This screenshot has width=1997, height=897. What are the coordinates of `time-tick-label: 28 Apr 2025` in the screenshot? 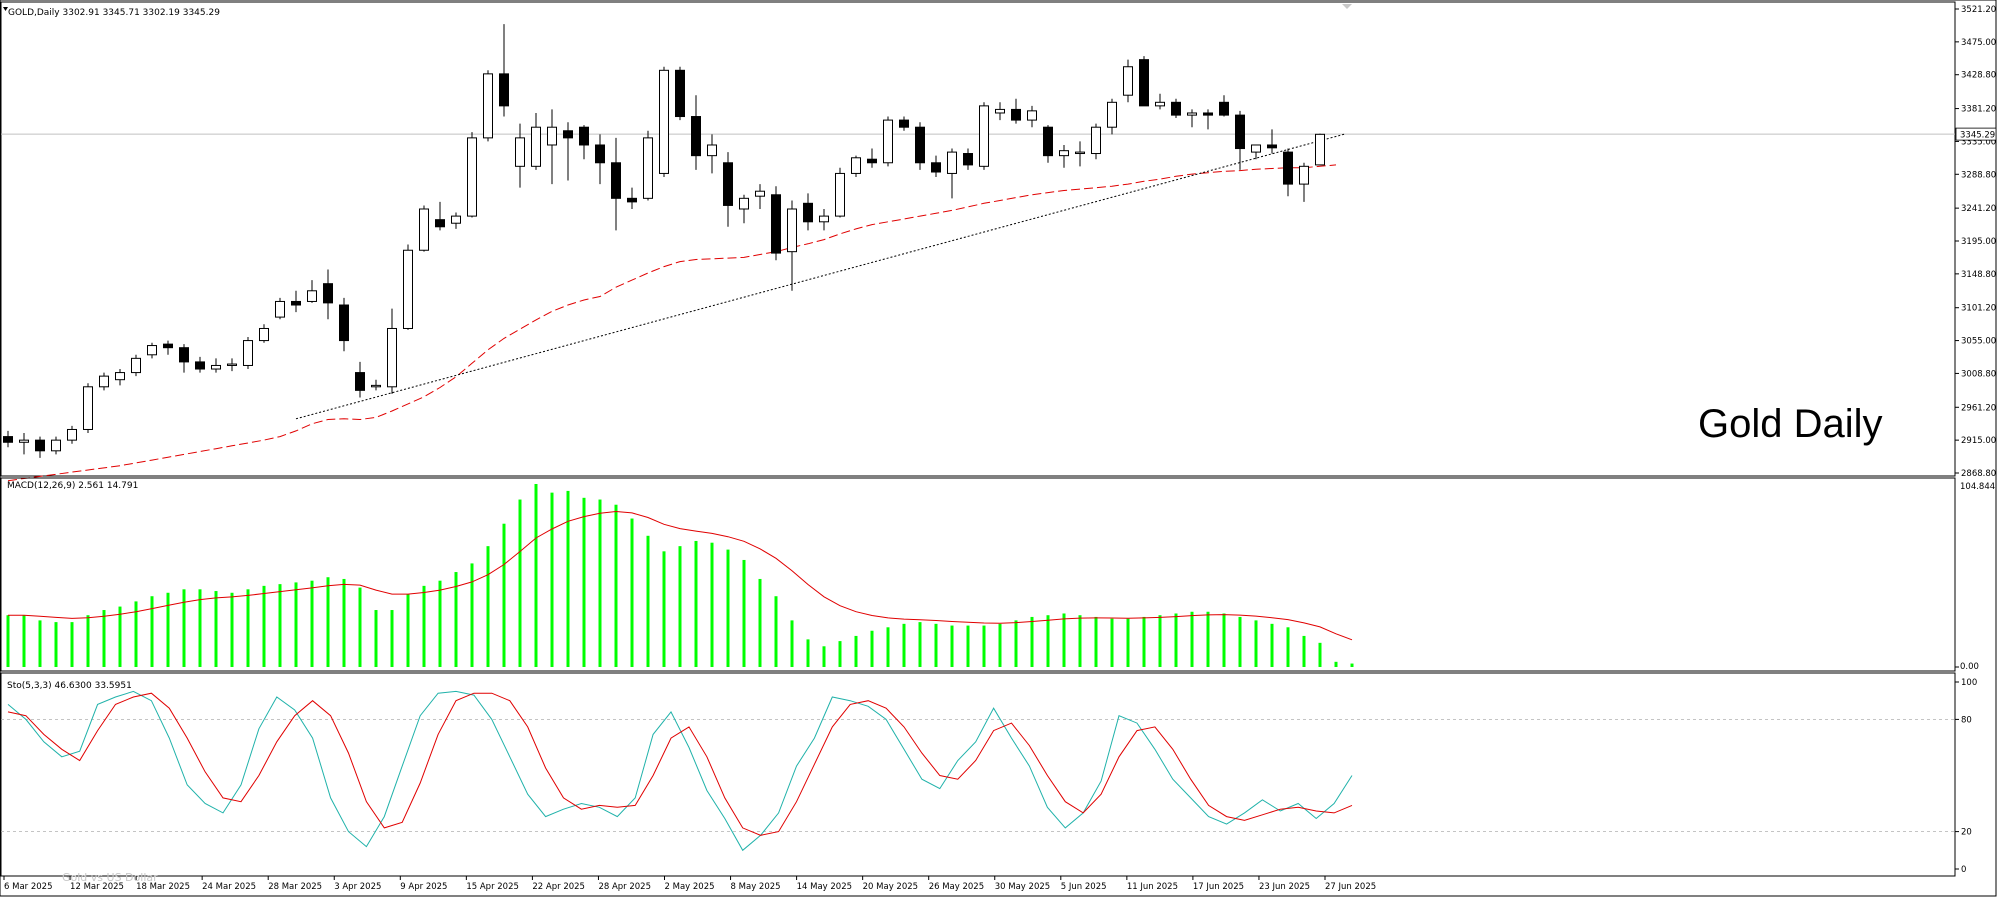 It's located at (624, 887).